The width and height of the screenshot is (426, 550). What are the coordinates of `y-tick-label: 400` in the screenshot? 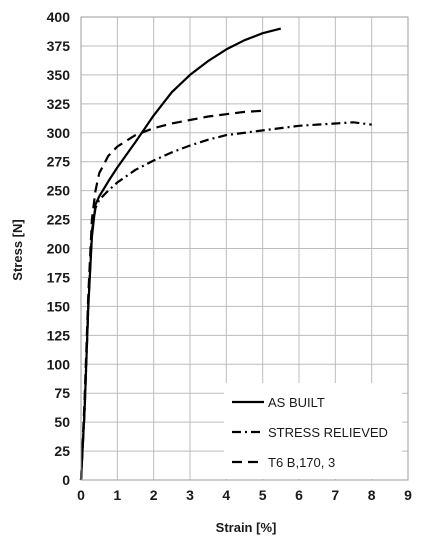 It's located at (59, 17).